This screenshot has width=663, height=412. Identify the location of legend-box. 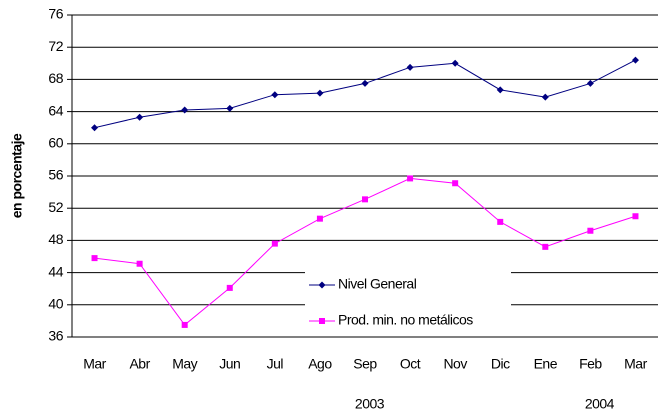
(408, 301).